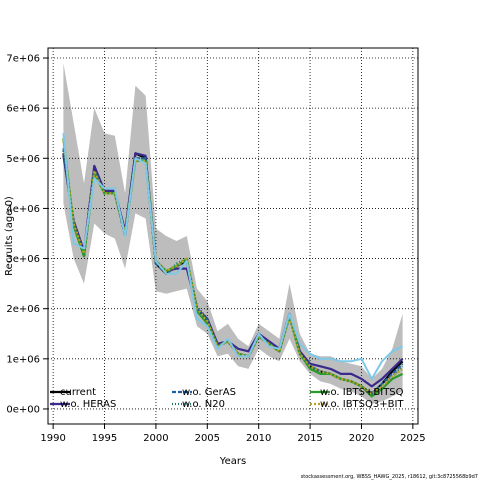 Image resolution: width=480 pixels, height=480 pixels. I want to click on legend-label: w.o. GerAS, so click(209, 392).